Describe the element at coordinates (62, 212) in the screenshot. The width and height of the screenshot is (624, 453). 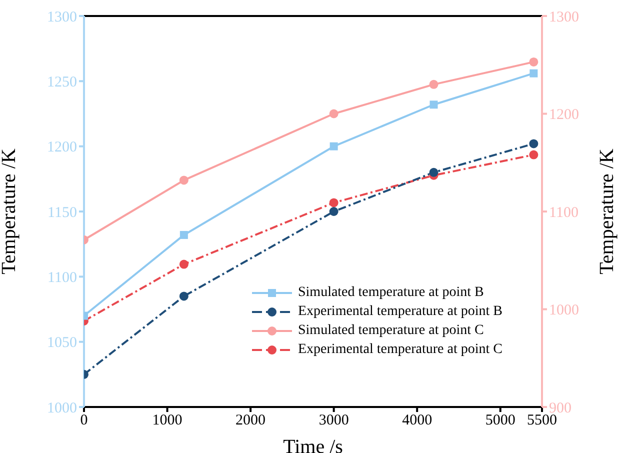
I see `y-tick-label: 1150` at that location.